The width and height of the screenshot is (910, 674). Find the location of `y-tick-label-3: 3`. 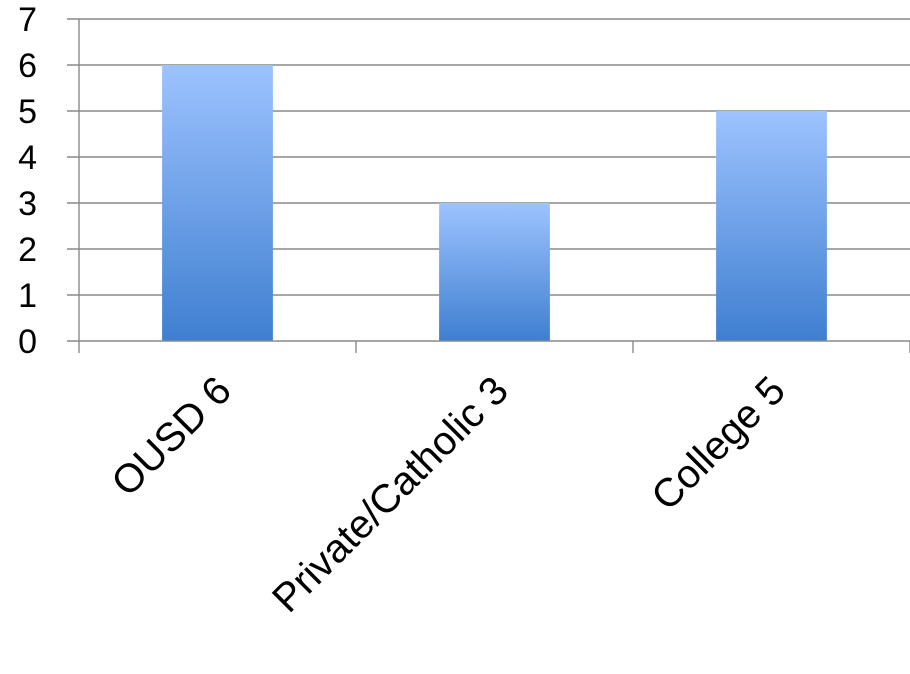

y-tick-label-3: 3 is located at coordinates (27, 204).